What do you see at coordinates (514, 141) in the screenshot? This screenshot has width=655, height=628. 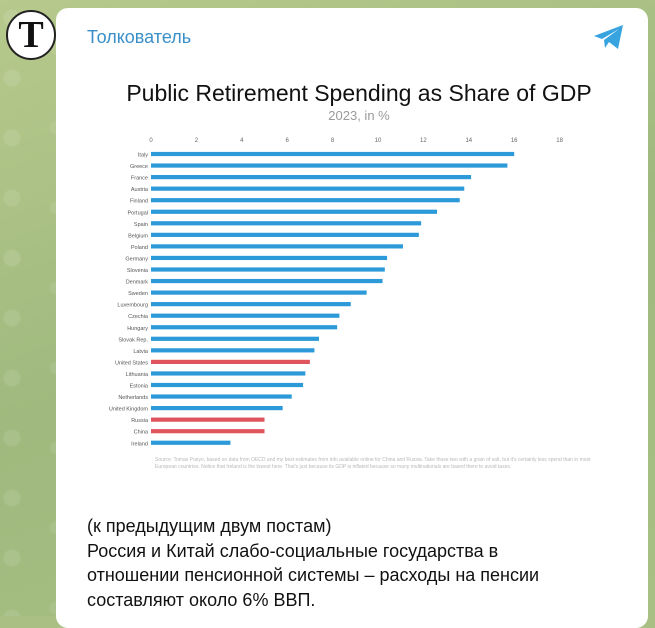 I see `x-tick-label: 16` at bounding box center [514, 141].